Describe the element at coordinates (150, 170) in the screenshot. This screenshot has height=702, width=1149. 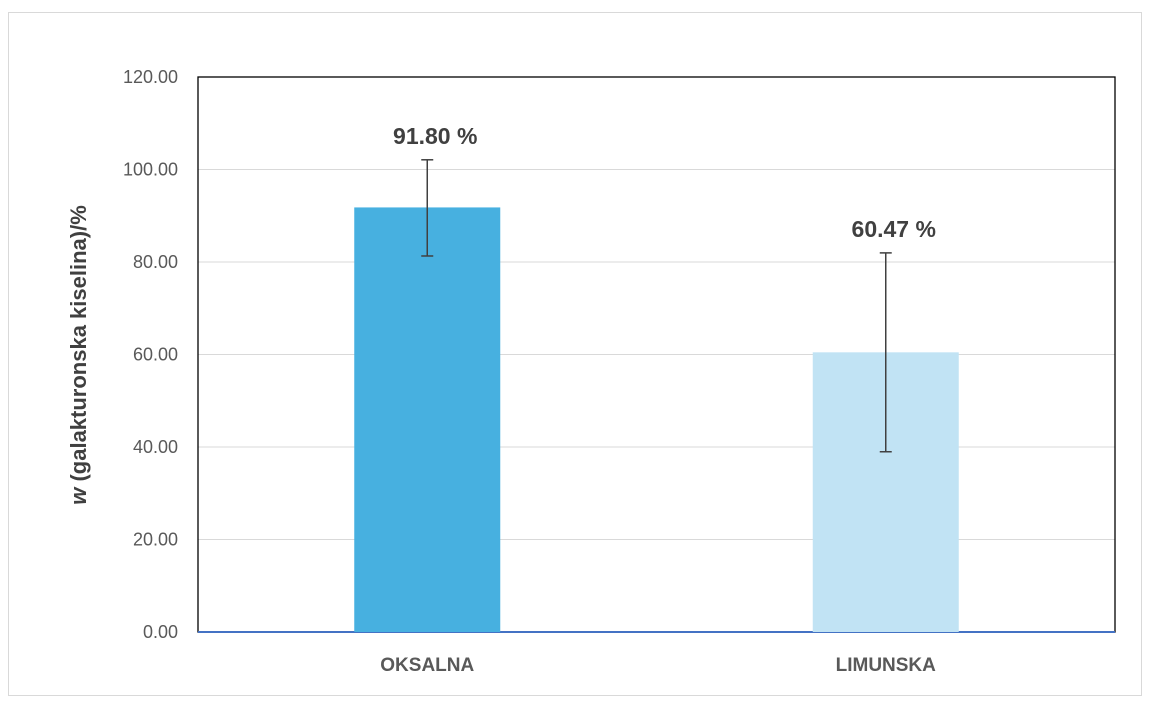
I see `y-tick-label: 100.00` at that location.